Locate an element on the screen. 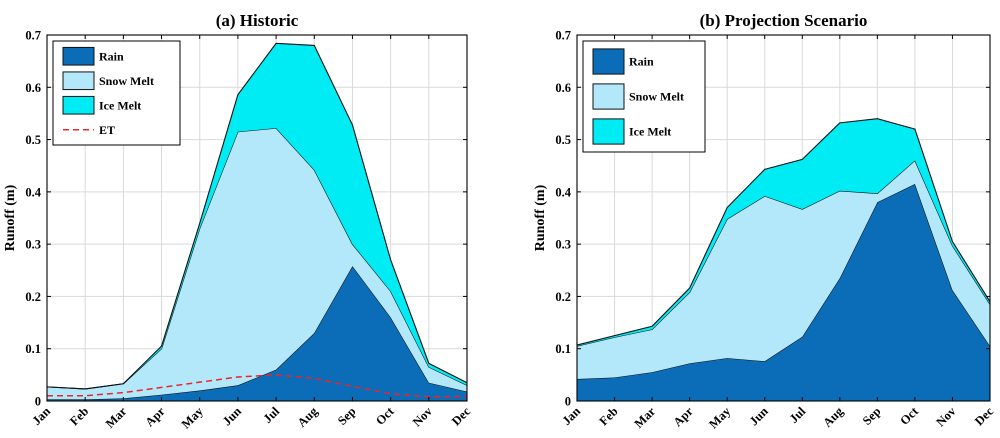 This screenshot has height=438, width=1000. area-rain is located at coordinates (257, 333).